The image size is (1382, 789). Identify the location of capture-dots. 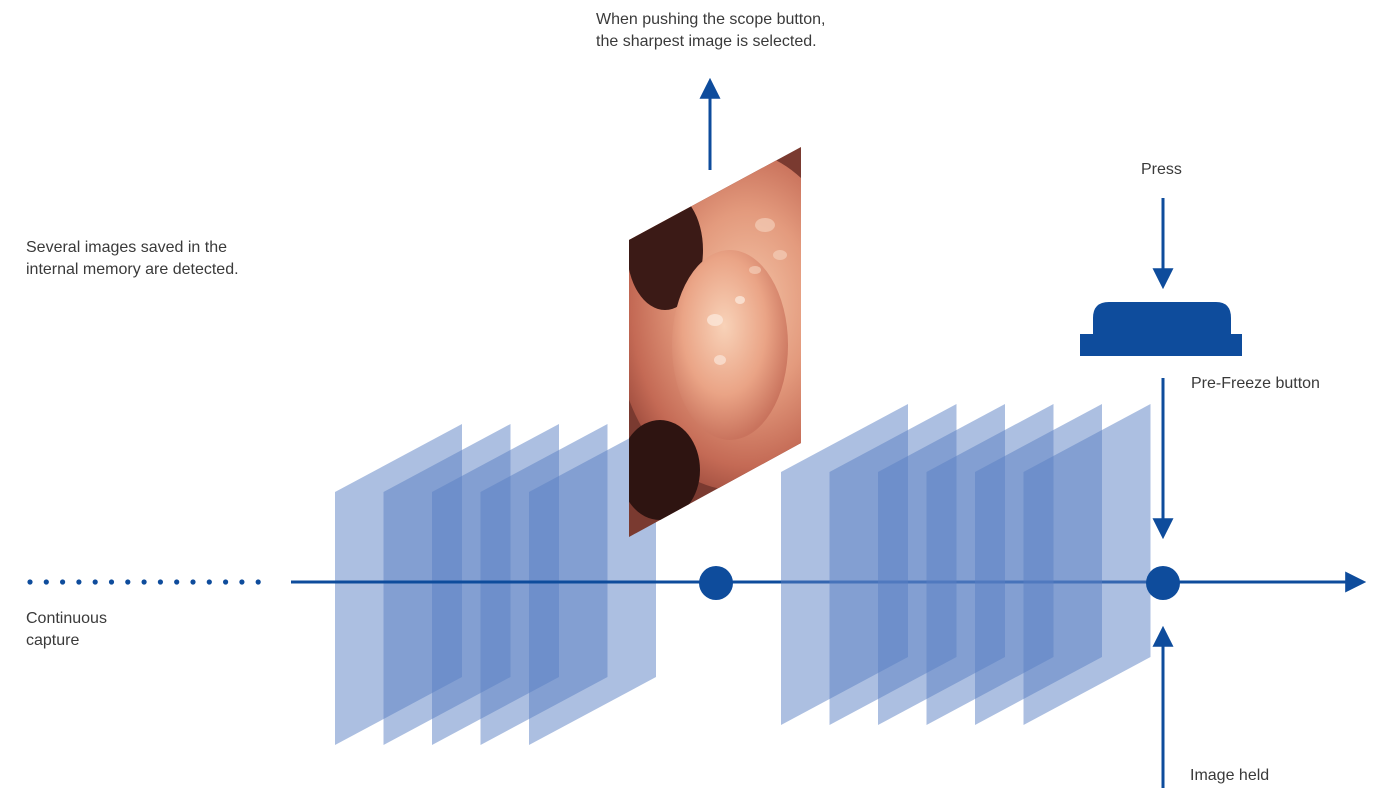
(144, 582).